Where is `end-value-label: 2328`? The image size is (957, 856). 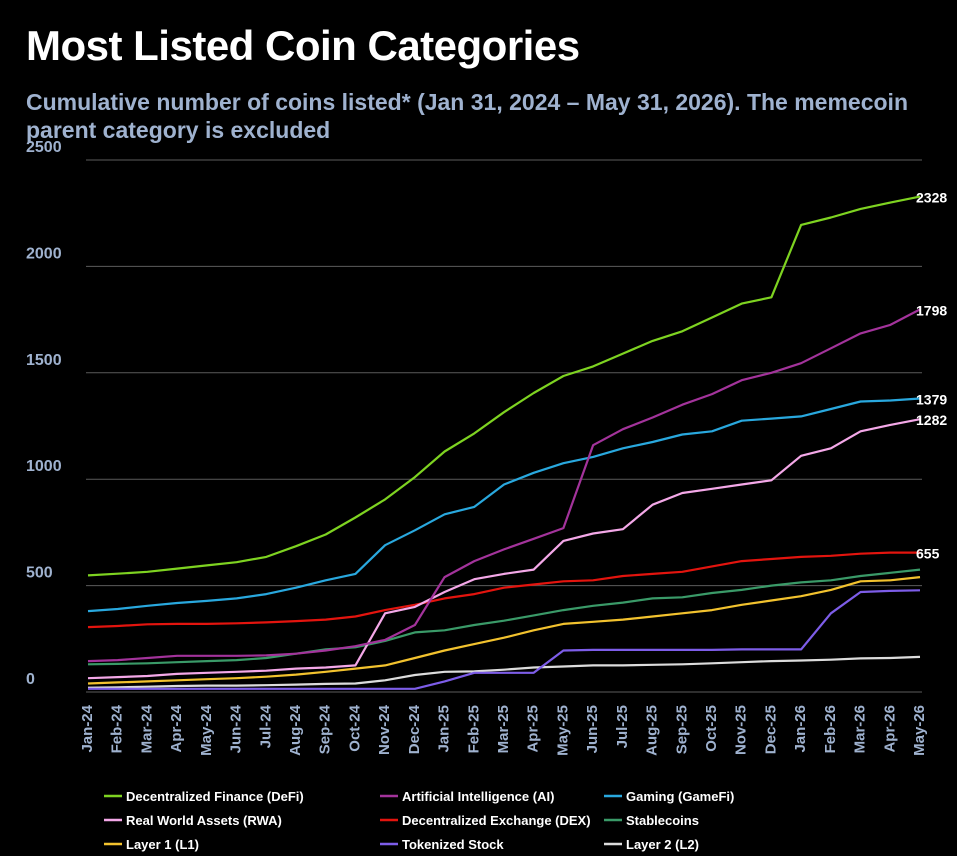
end-value-label: 2328 is located at coordinates (931, 198).